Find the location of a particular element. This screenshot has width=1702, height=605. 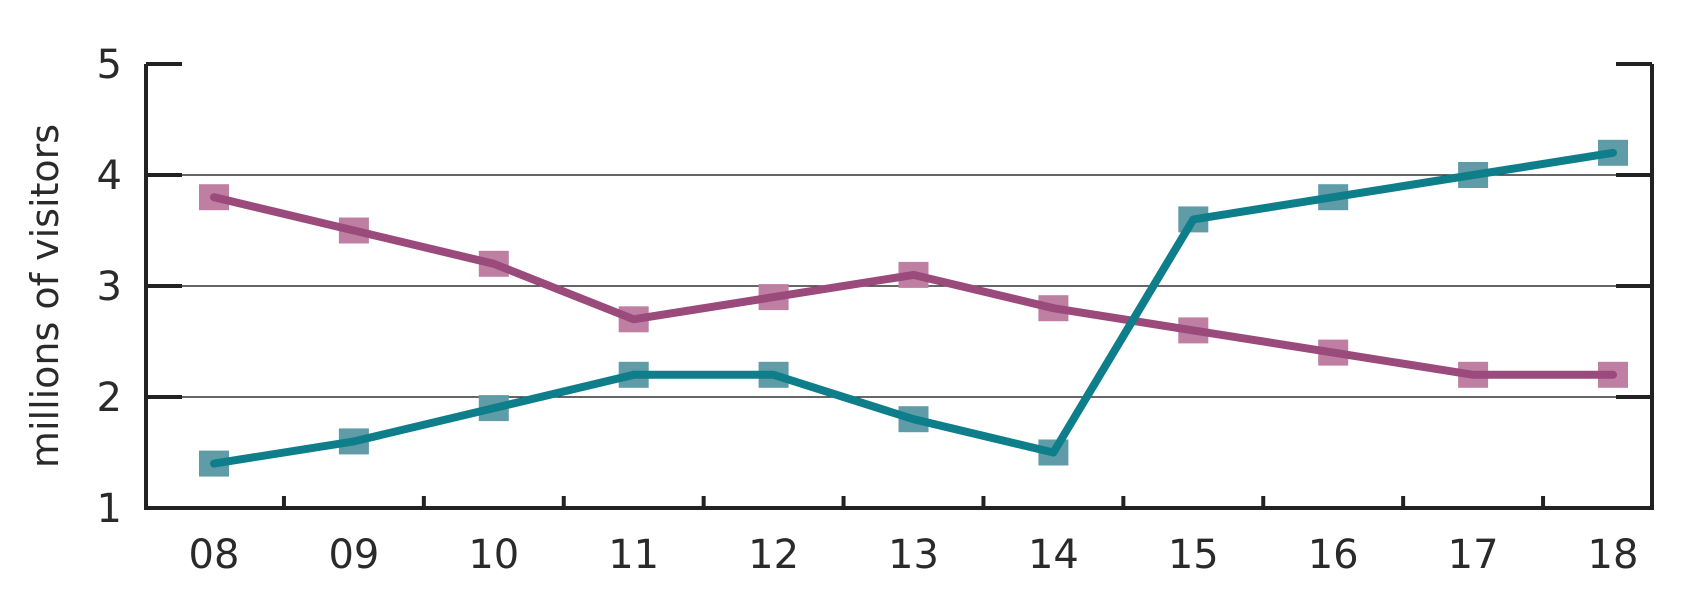

x-tick-label: 13 is located at coordinates (913, 555).